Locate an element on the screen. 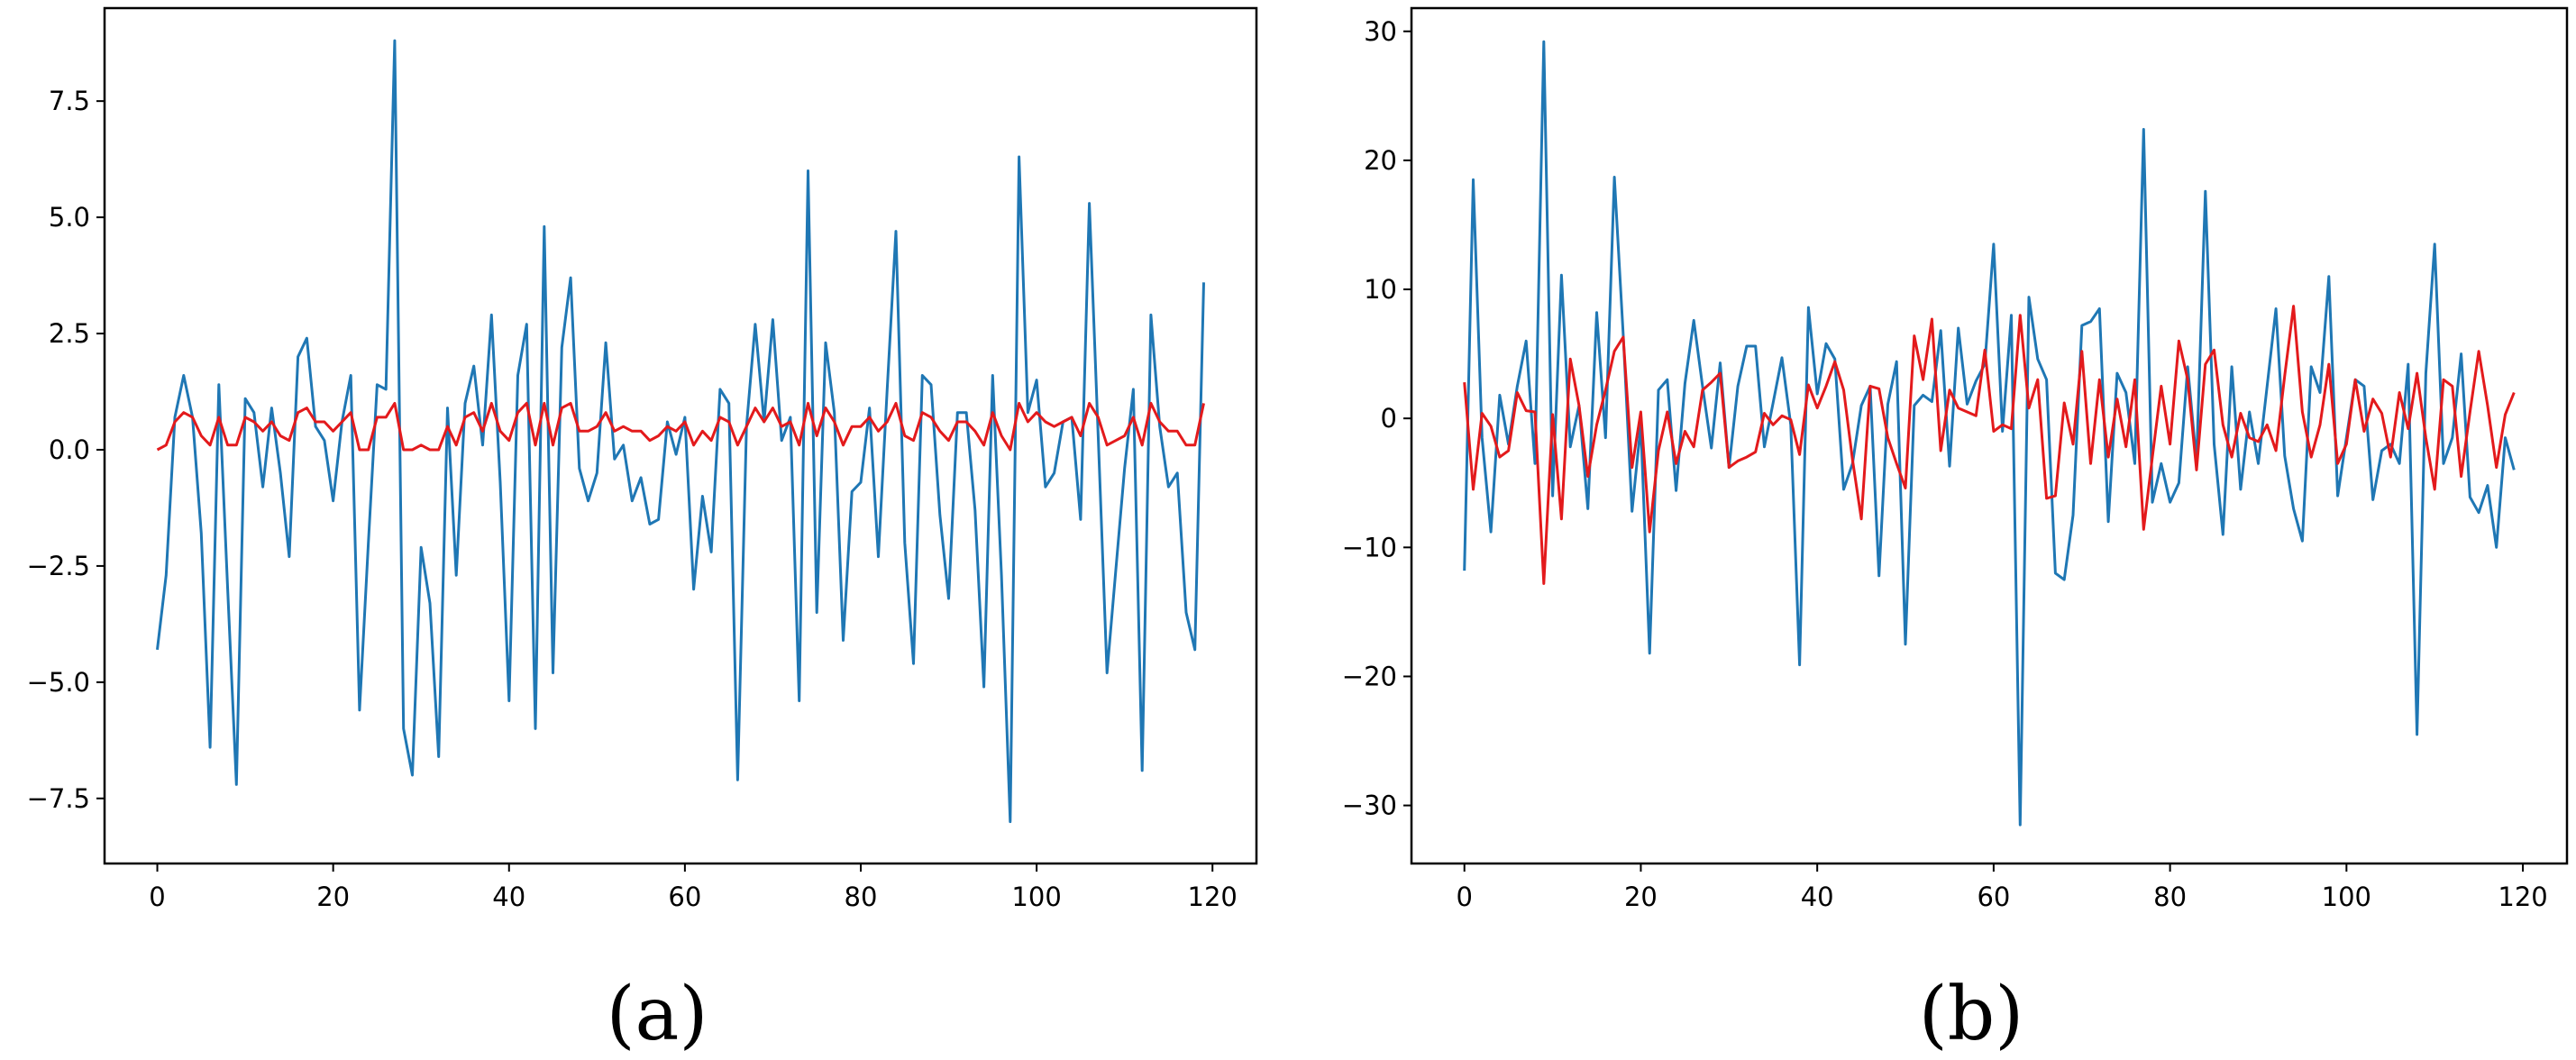 This screenshot has width=2576, height=1060. chart-b-x-tick-label: 60 is located at coordinates (1994, 897).